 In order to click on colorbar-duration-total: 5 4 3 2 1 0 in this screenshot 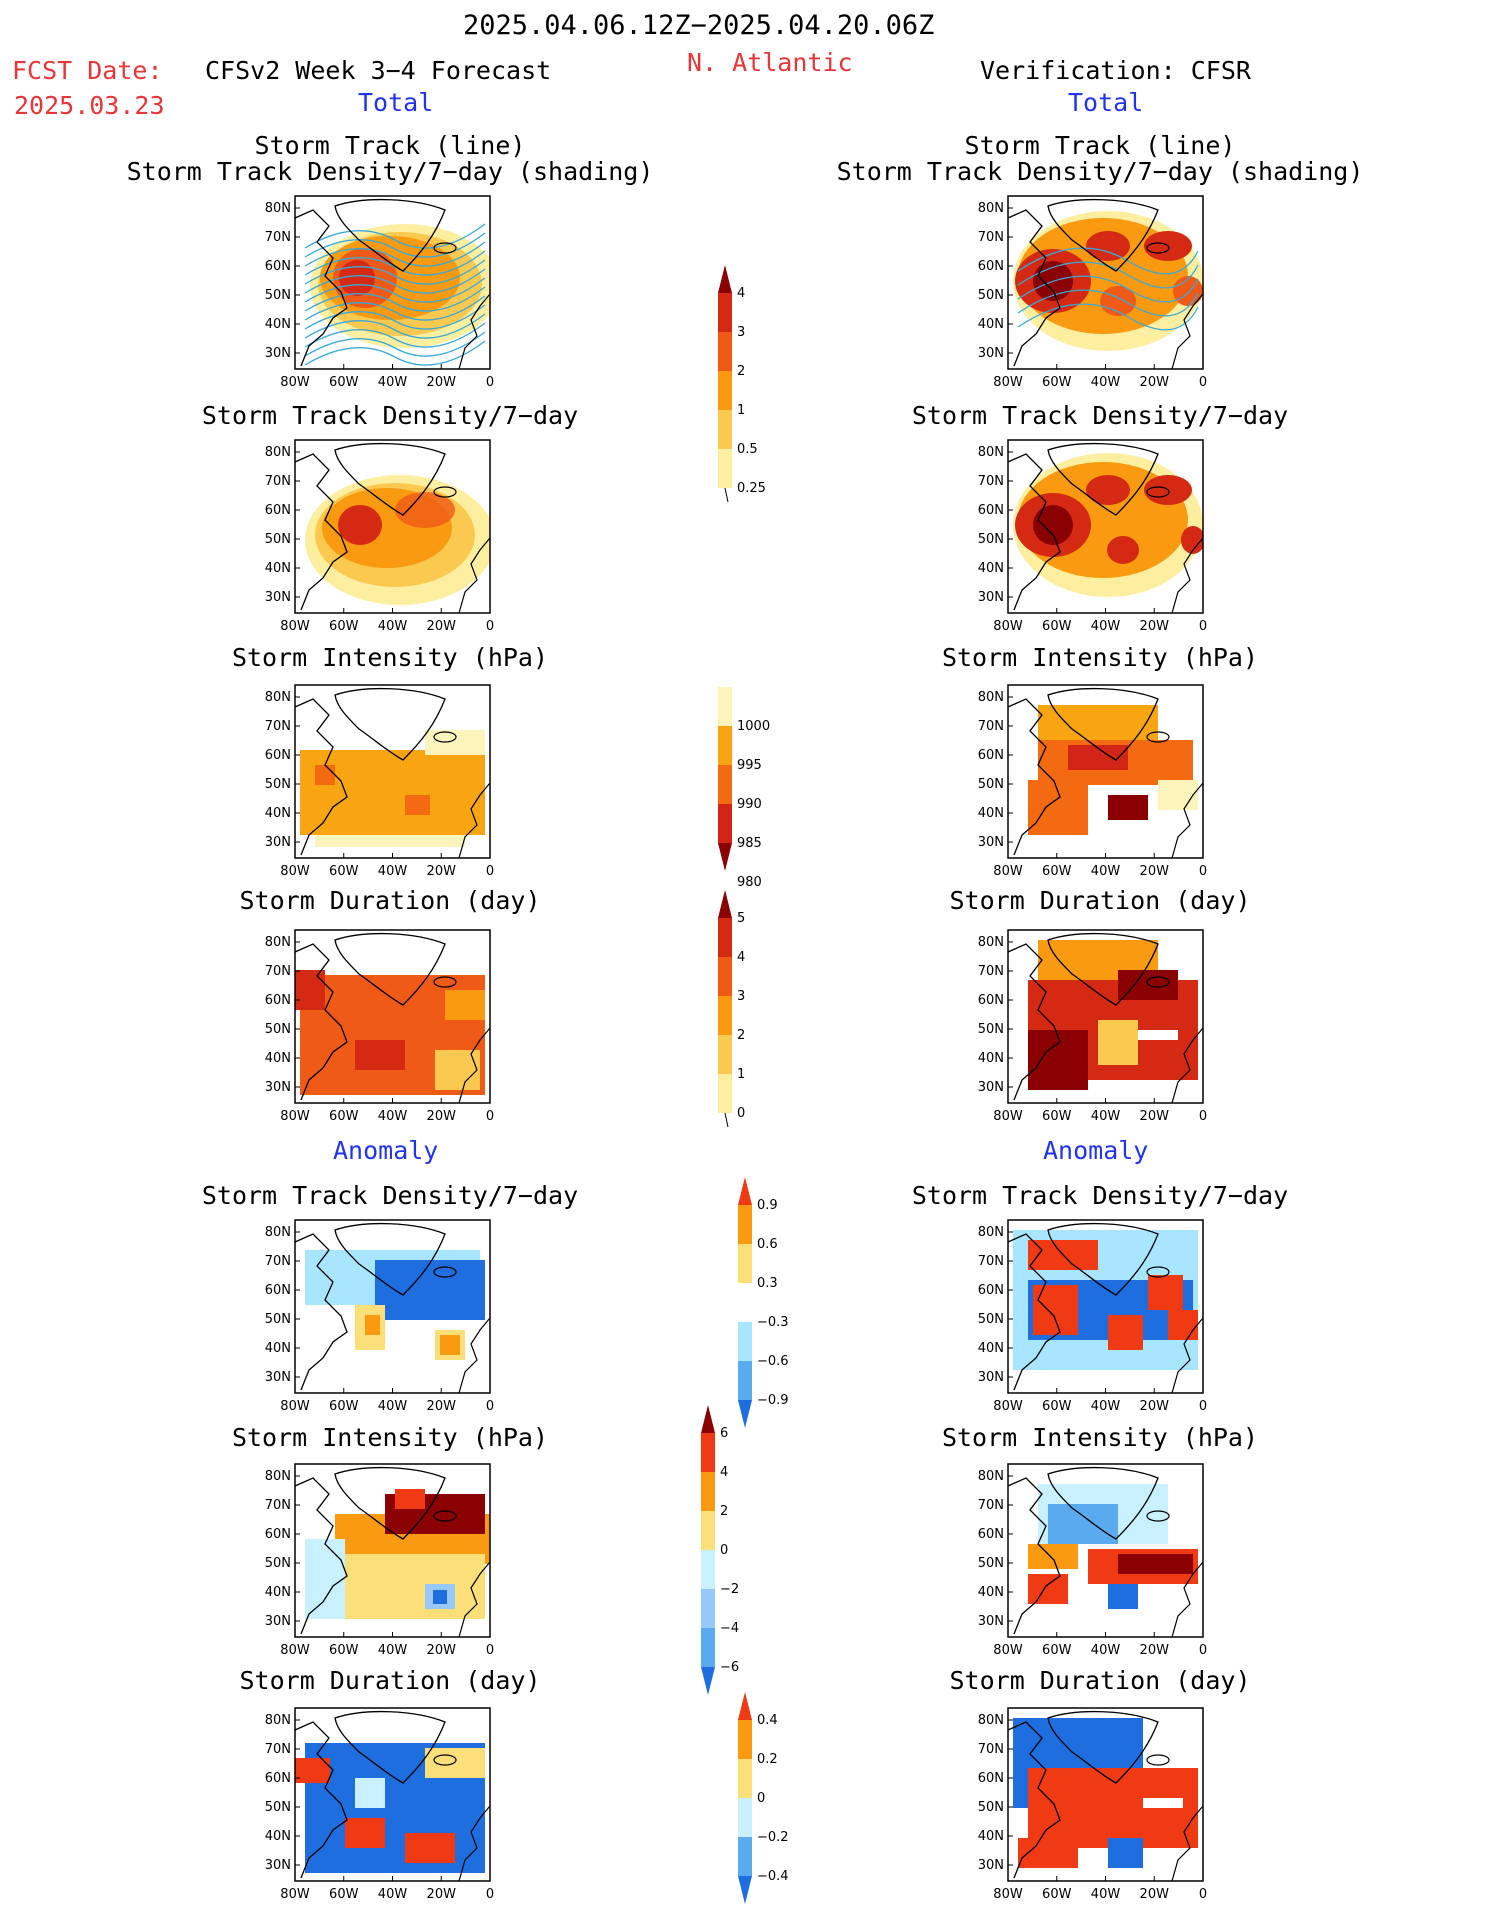, I will do `click(731, 1009)`.